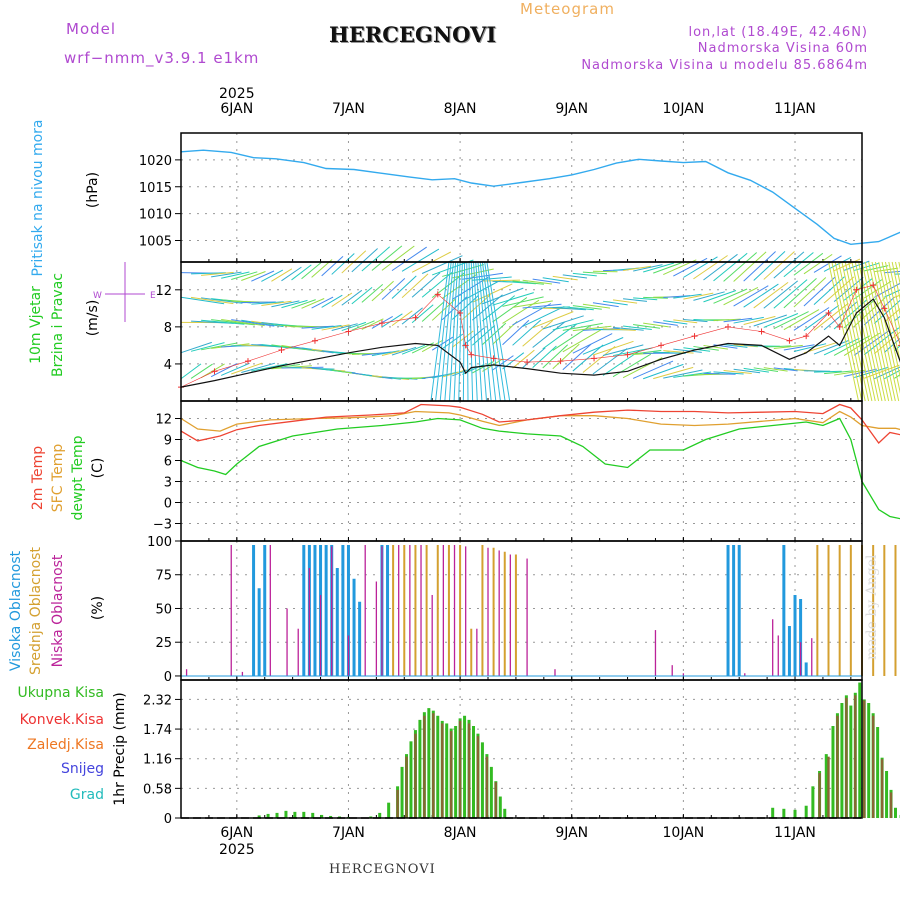 Image resolution: width=900 pixels, height=900 pixels. I want to click on y-tick-label: 9, so click(168, 441).